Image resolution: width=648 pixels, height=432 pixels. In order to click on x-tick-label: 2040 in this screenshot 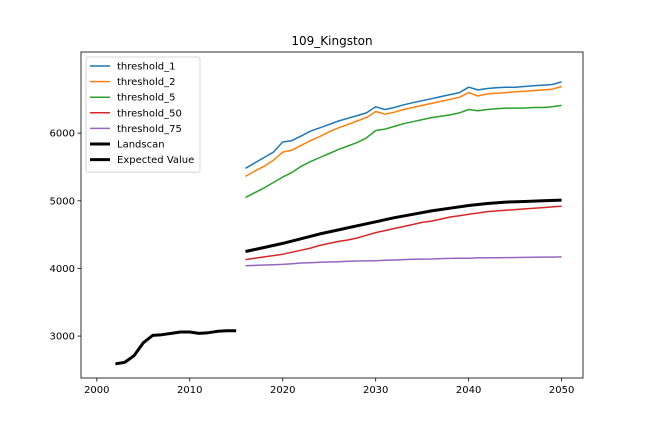, I will do `click(468, 390)`.